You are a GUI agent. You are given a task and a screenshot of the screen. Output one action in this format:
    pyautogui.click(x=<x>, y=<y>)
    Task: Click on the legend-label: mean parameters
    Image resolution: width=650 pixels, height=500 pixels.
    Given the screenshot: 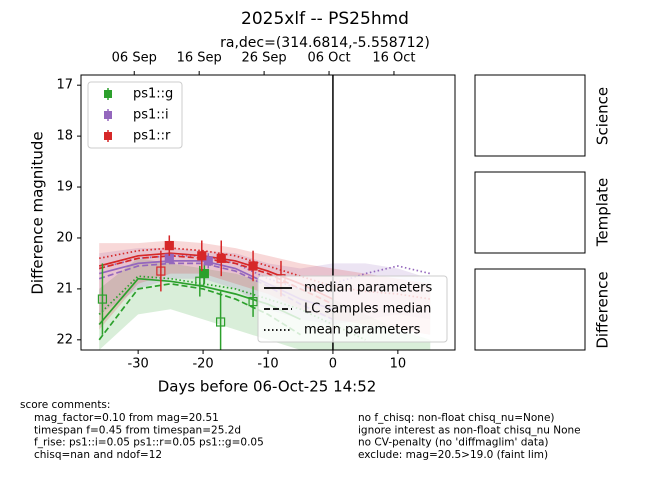 What is the action you would take?
    pyautogui.click(x=362, y=330)
    